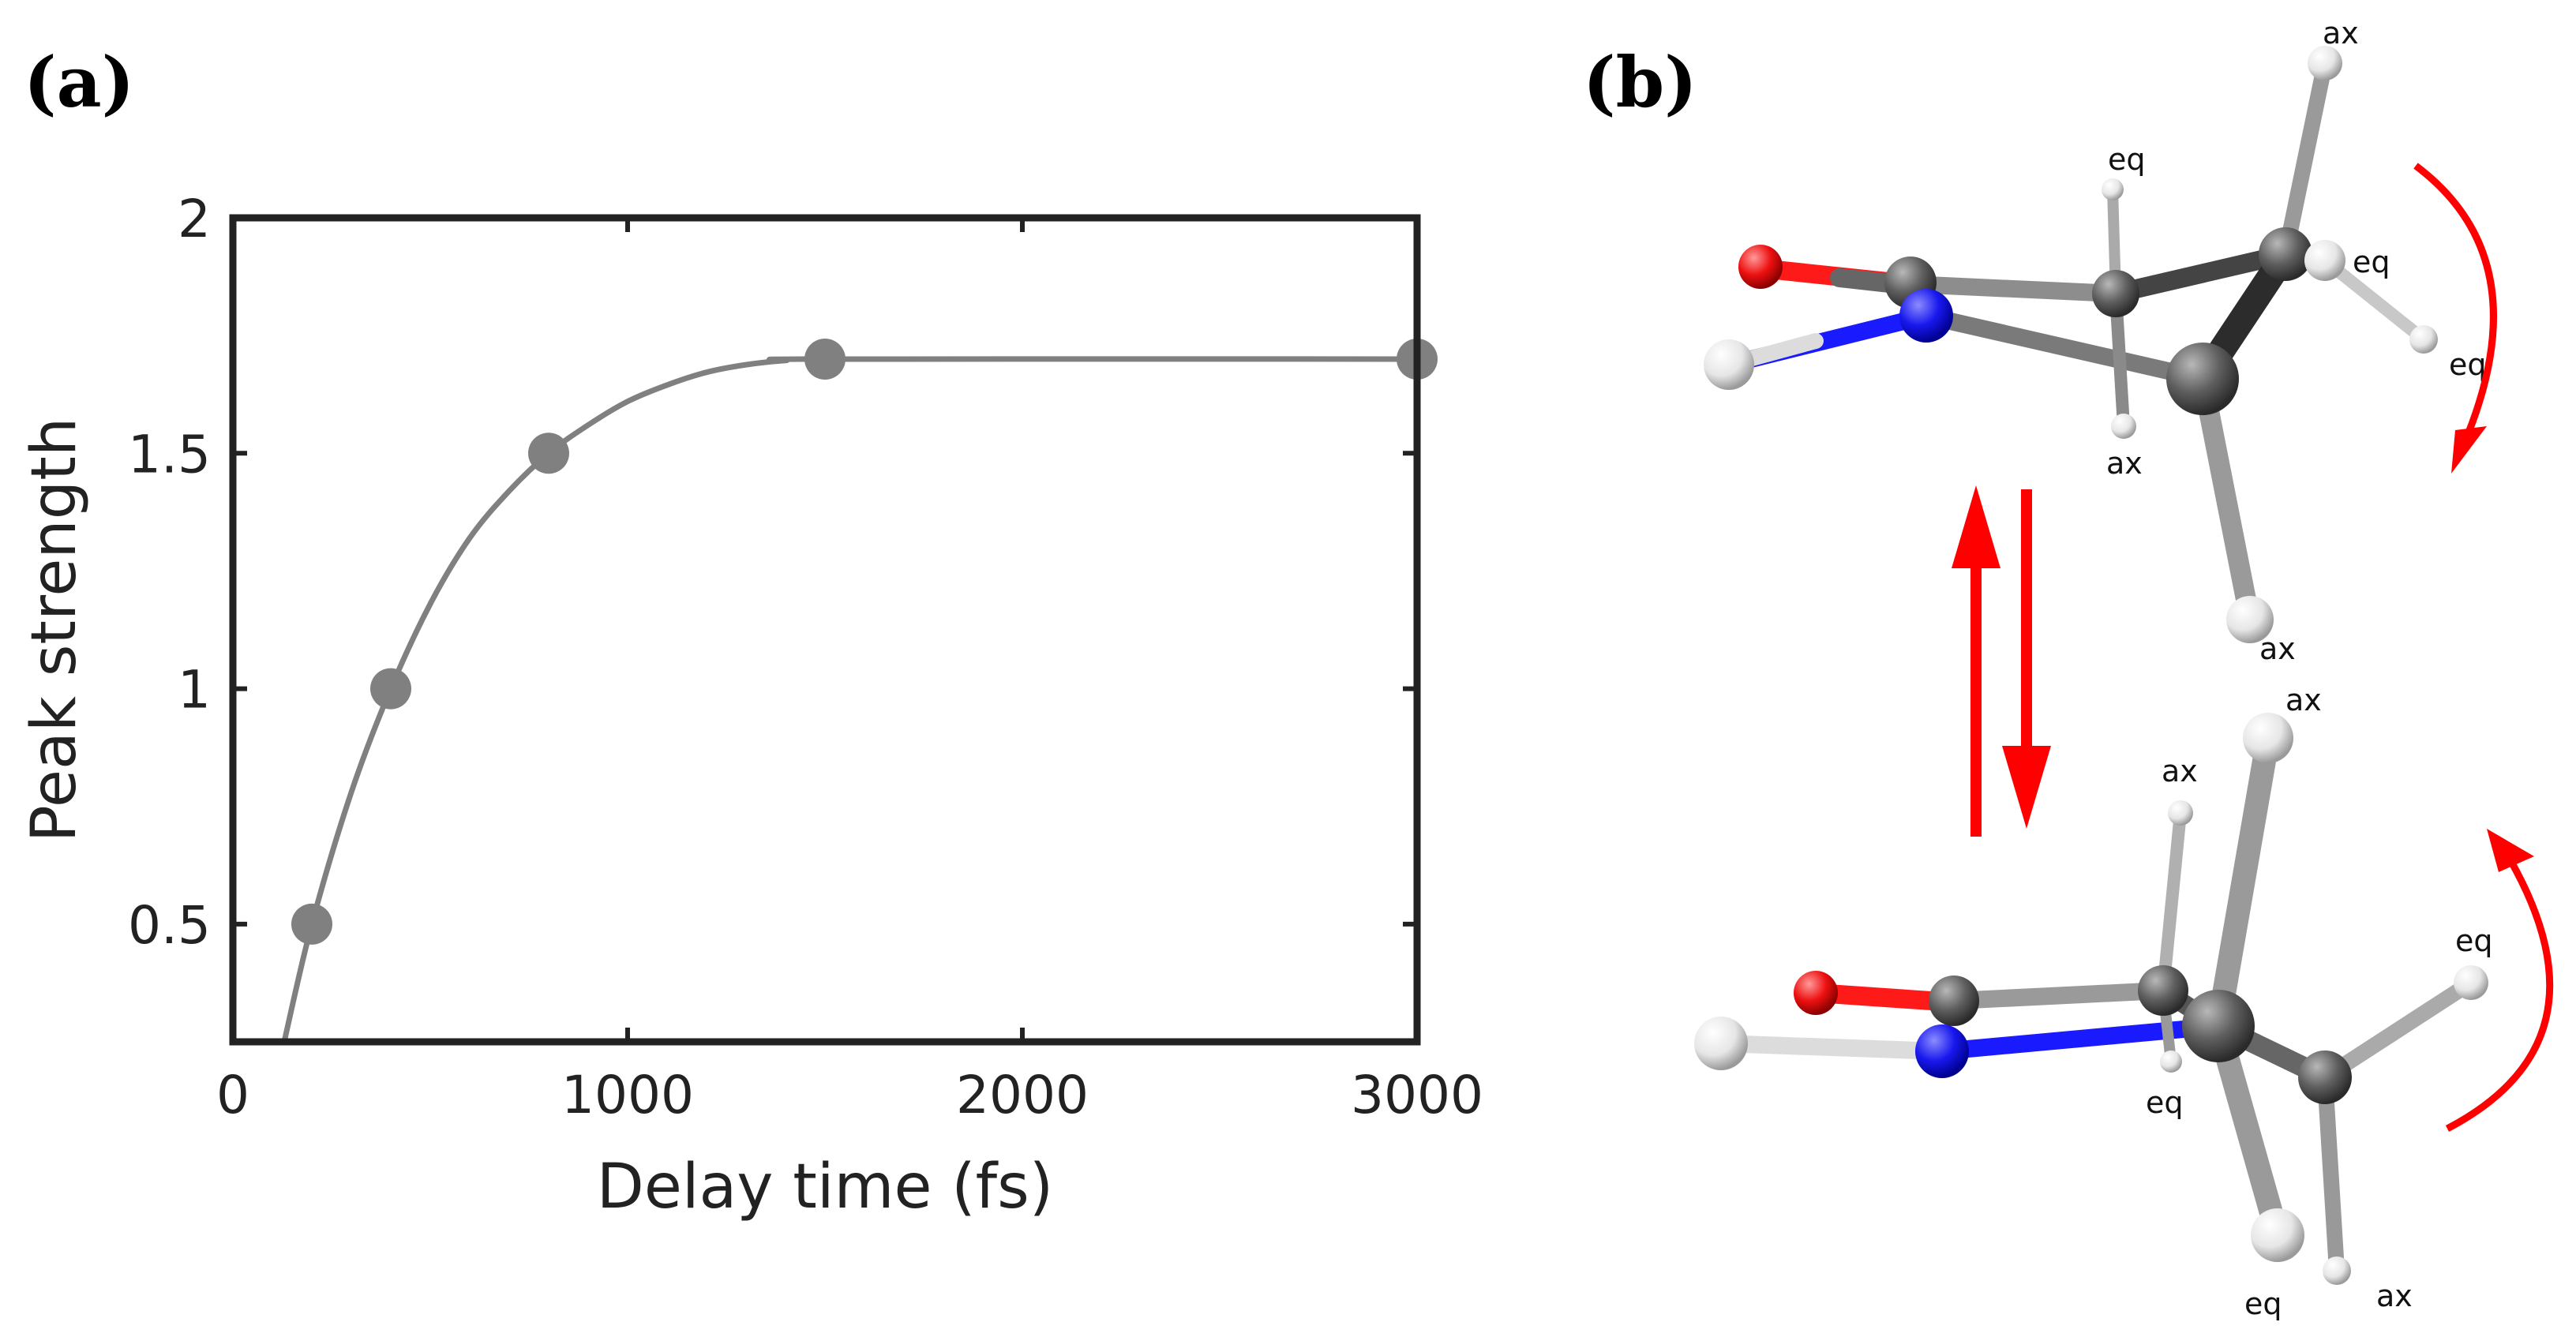 Image resolution: width=2576 pixels, height=1337 pixels. I want to click on x-tick-label: 1000, so click(627, 1095).